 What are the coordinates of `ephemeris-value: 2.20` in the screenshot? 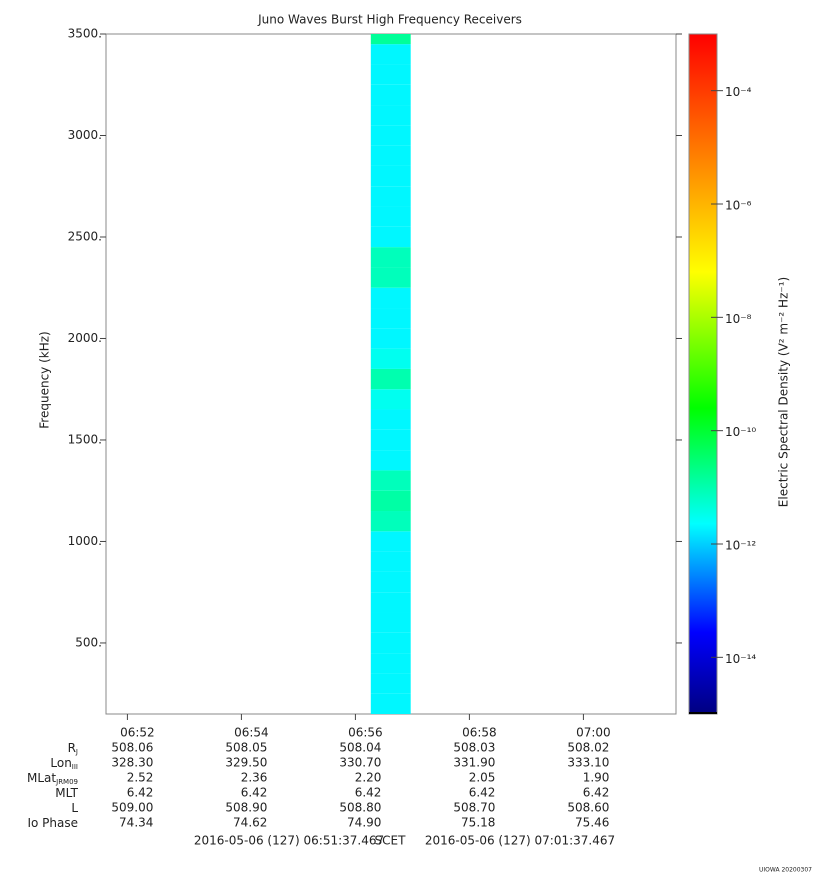 It's located at (368, 778).